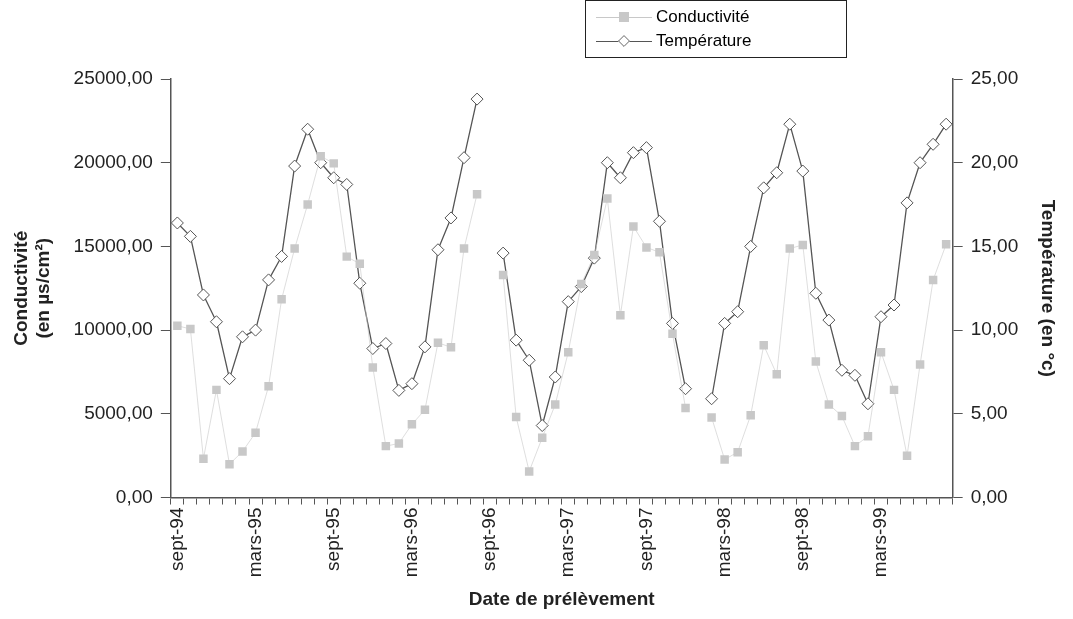 The height and width of the screenshot is (619, 1073). What do you see at coordinates (176, 539) in the screenshot?
I see `x-tick-label: sept-94` at bounding box center [176, 539].